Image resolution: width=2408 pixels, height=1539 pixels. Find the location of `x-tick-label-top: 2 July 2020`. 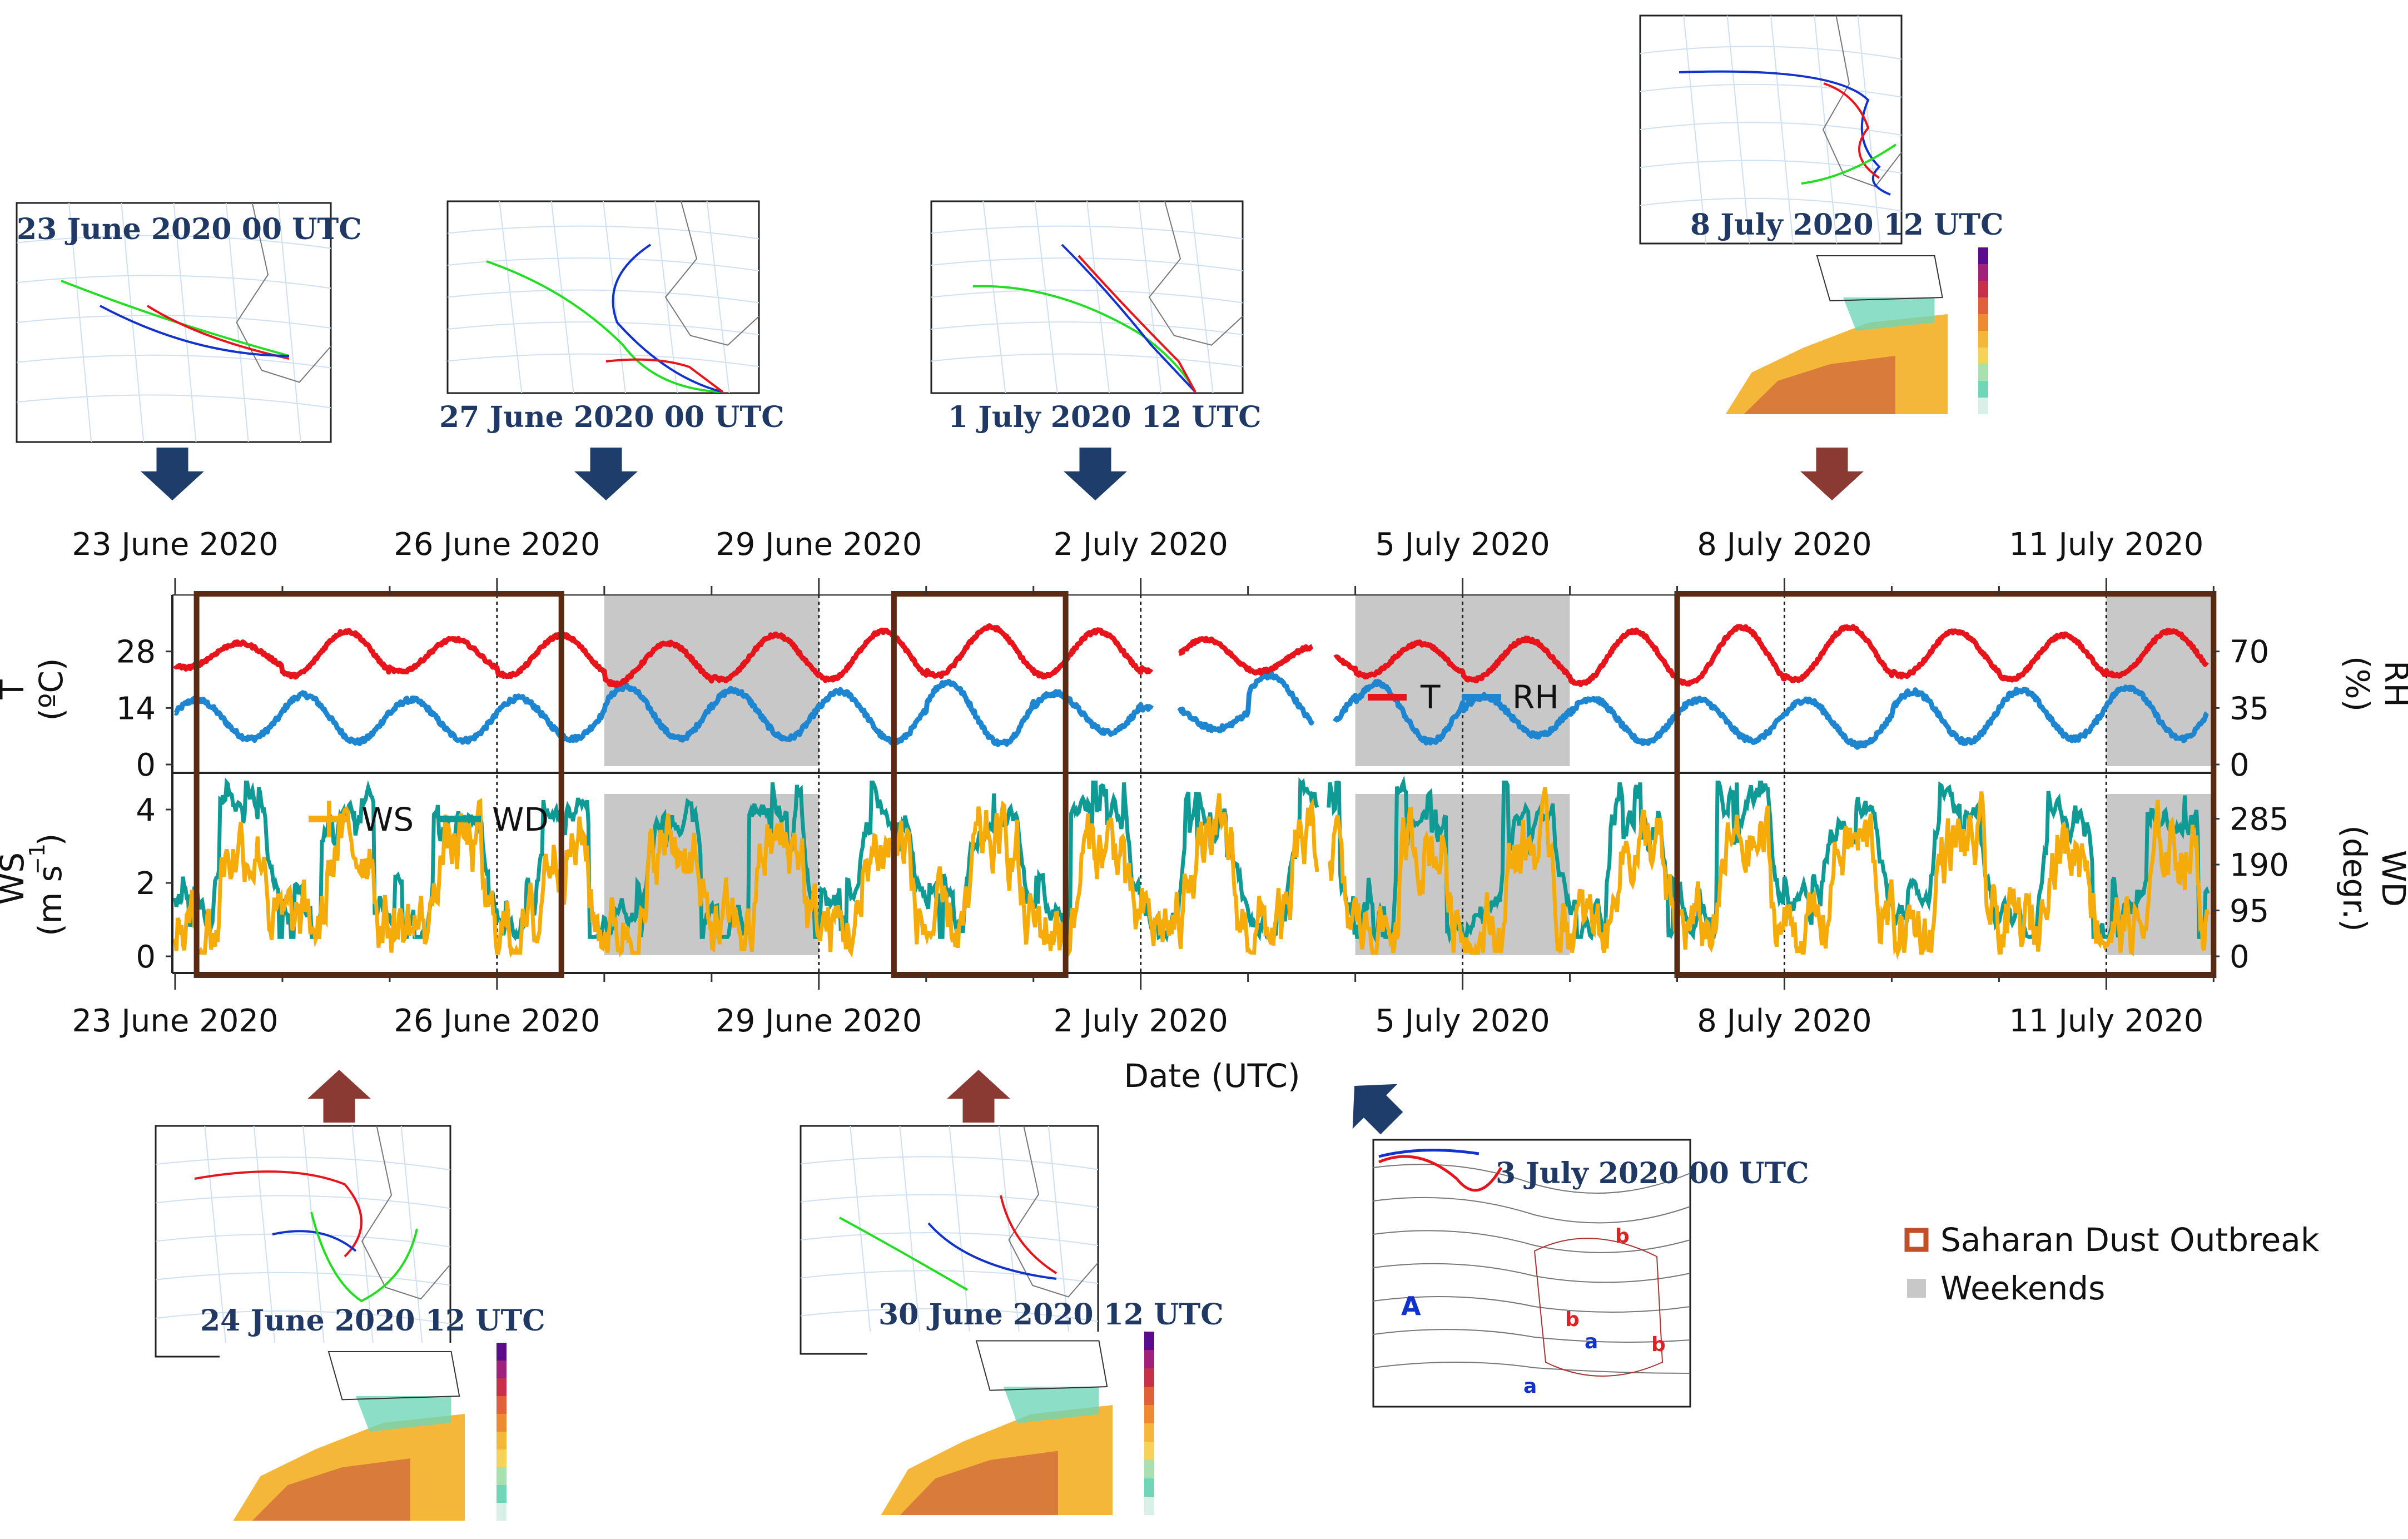

x-tick-label-top: 2 July 2020 is located at coordinates (1140, 545).